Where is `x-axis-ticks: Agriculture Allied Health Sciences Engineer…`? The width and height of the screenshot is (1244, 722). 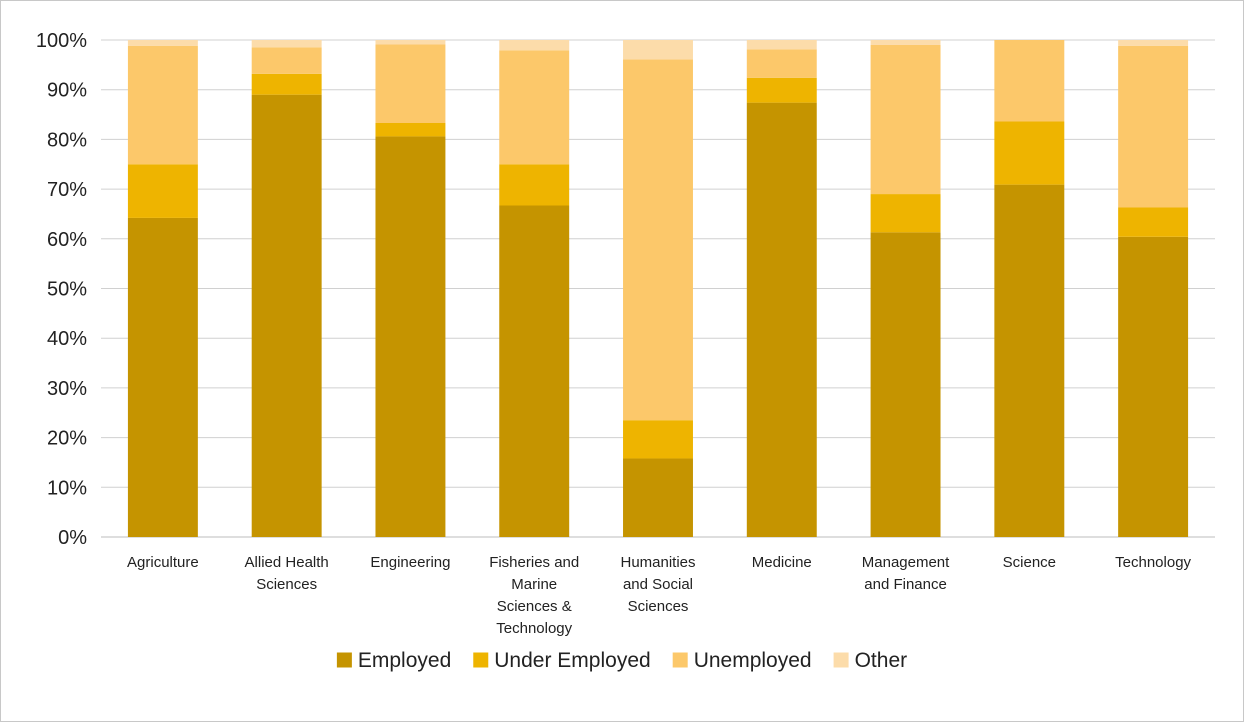 x-axis-ticks: Agriculture Allied Health Sciences Engineer… is located at coordinates (659, 595).